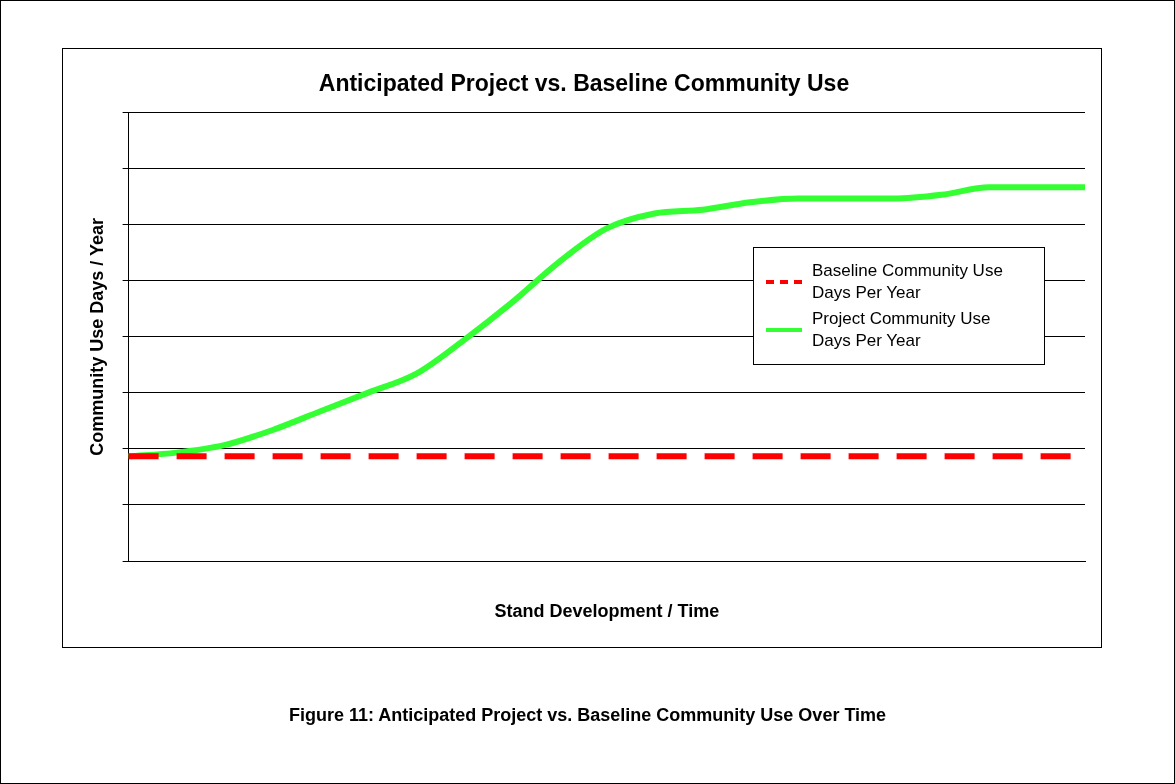  What do you see at coordinates (902, 330) in the screenshot?
I see `legend-label: Project Community Use Days Per Year` at bounding box center [902, 330].